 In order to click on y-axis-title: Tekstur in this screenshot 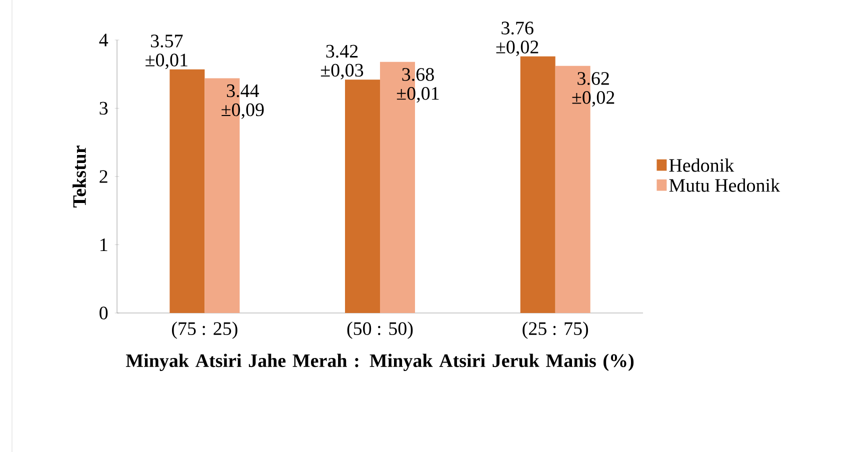, I will do `click(79, 177)`.